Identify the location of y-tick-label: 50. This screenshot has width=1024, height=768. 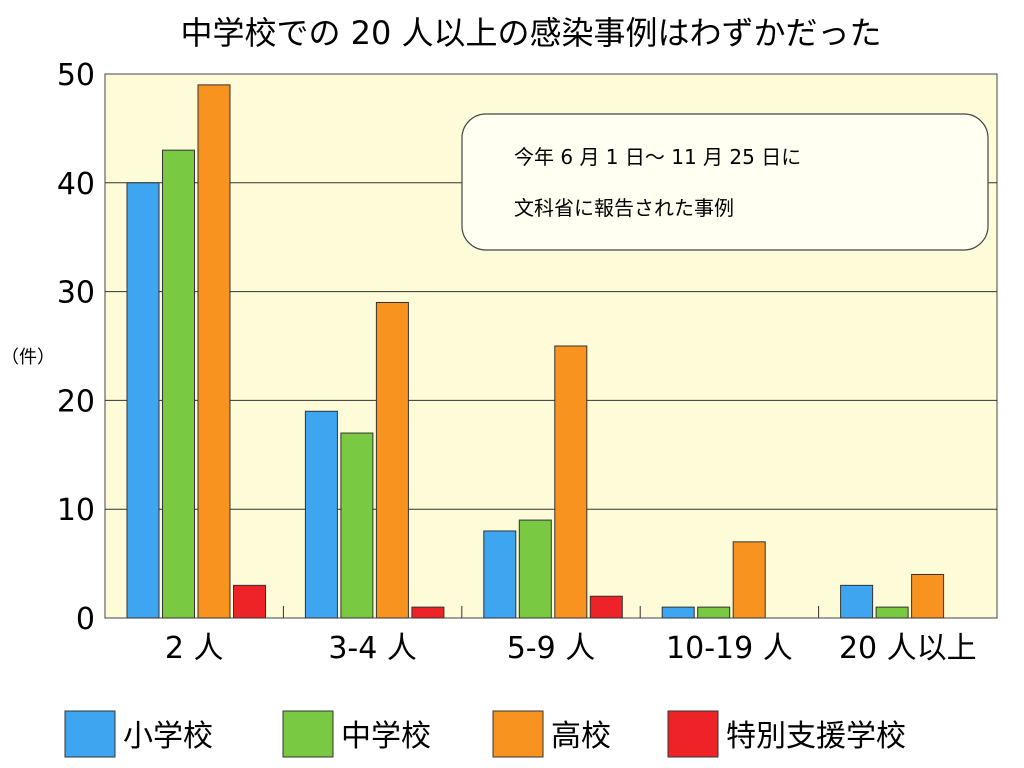
(76, 75).